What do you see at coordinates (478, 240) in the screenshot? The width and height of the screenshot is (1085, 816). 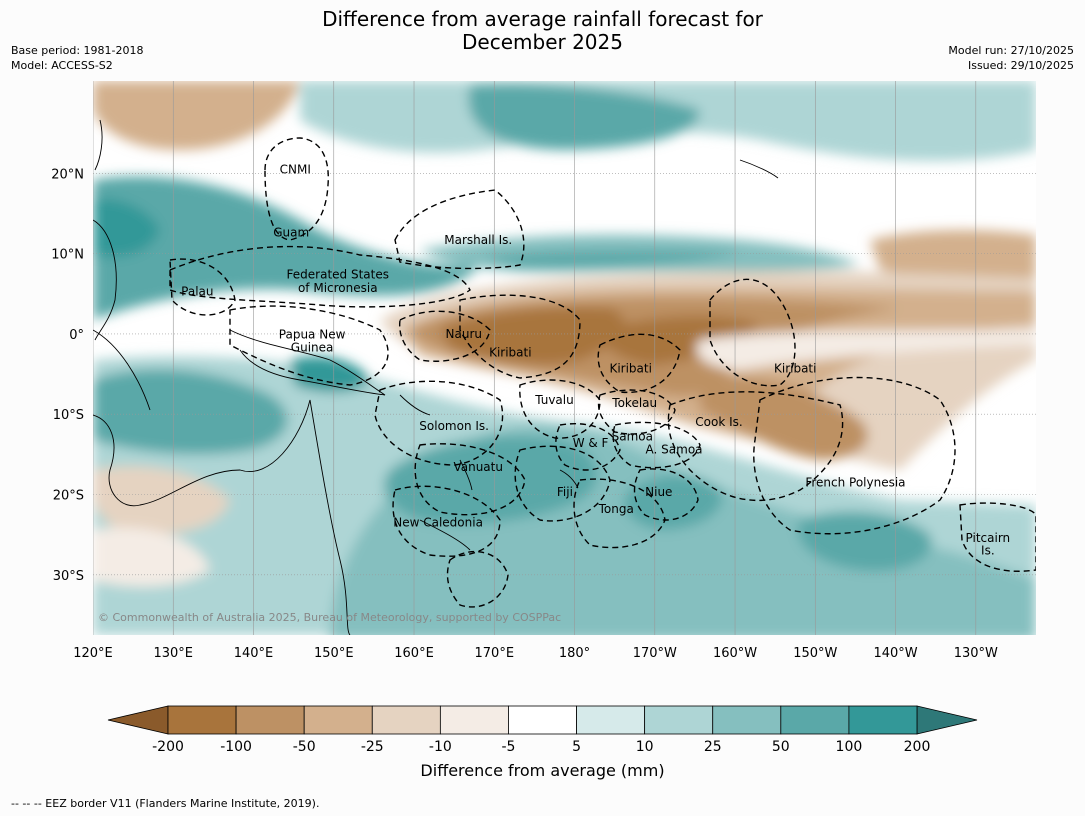 I see `place-label: Marshall Is.` at bounding box center [478, 240].